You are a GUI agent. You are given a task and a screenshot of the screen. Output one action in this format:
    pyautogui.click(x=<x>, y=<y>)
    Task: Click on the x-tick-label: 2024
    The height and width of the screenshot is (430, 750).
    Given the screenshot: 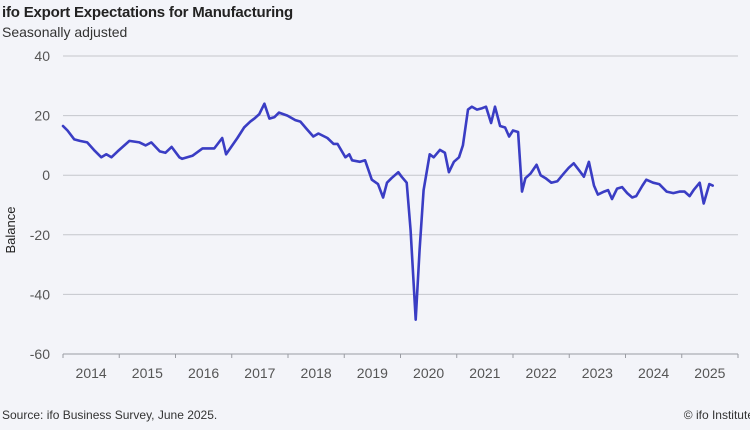 What is the action you would take?
    pyautogui.click(x=653, y=373)
    